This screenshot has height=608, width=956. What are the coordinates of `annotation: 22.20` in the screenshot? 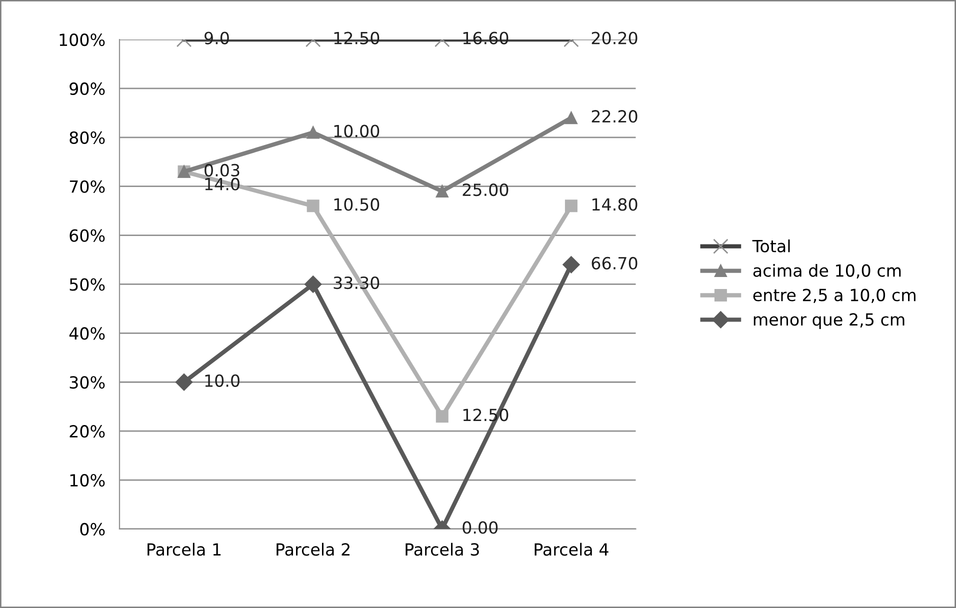 It's located at (615, 116).